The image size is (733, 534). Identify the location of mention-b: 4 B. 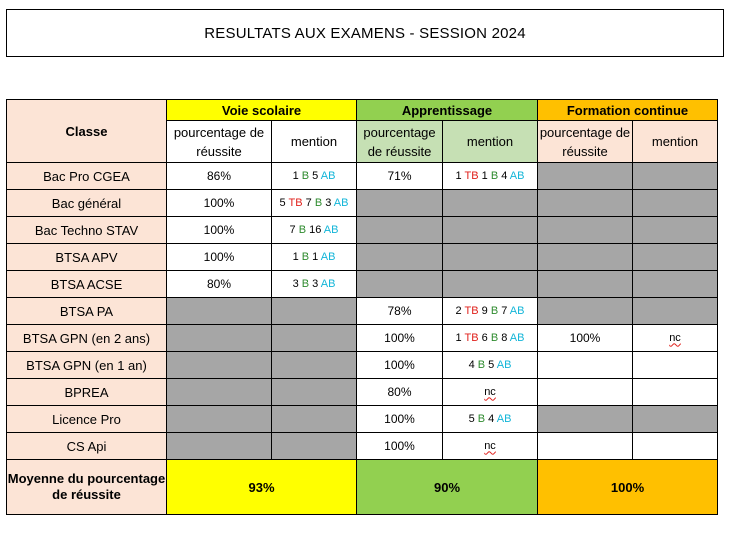
(477, 364).